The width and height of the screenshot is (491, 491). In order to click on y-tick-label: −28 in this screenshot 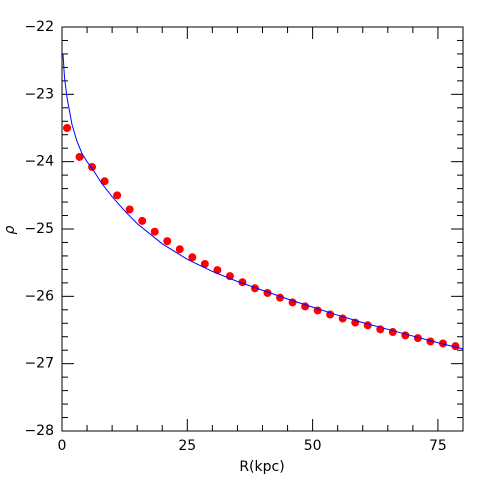, I will do `click(39, 431)`.